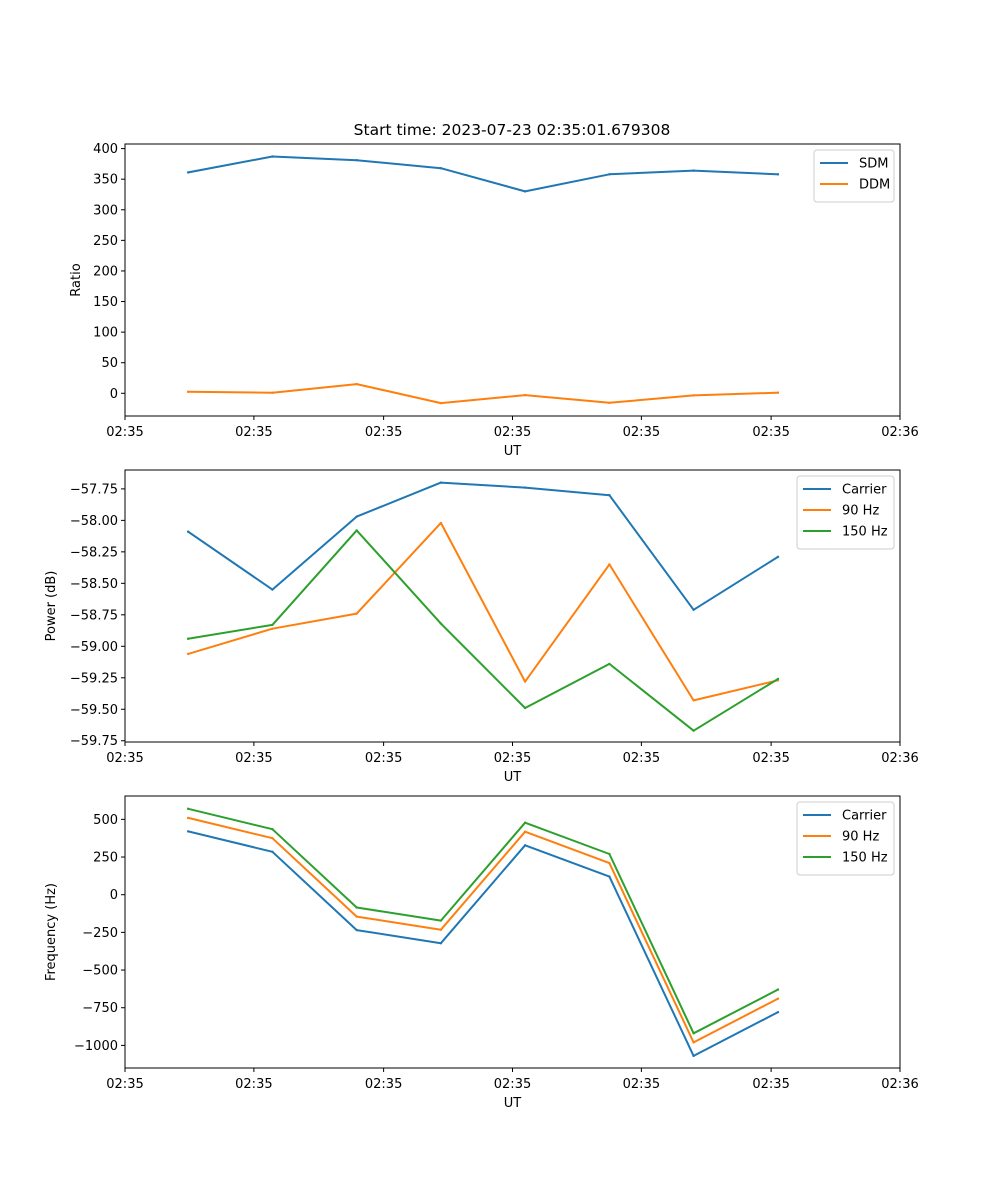 This screenshot has height=1200, width=1000. I want to click on frequency-ytick-label: −750, so click(100, 1008).